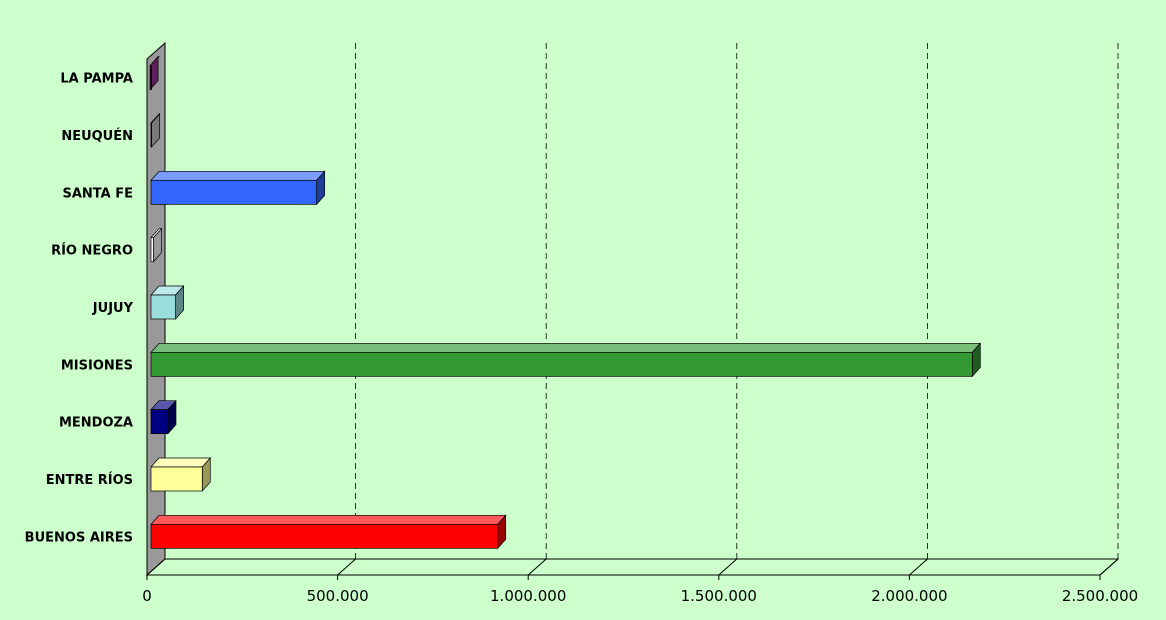 The image size is (1166, 620). I want to click on category-label: MISIONES, so click(97, 365).